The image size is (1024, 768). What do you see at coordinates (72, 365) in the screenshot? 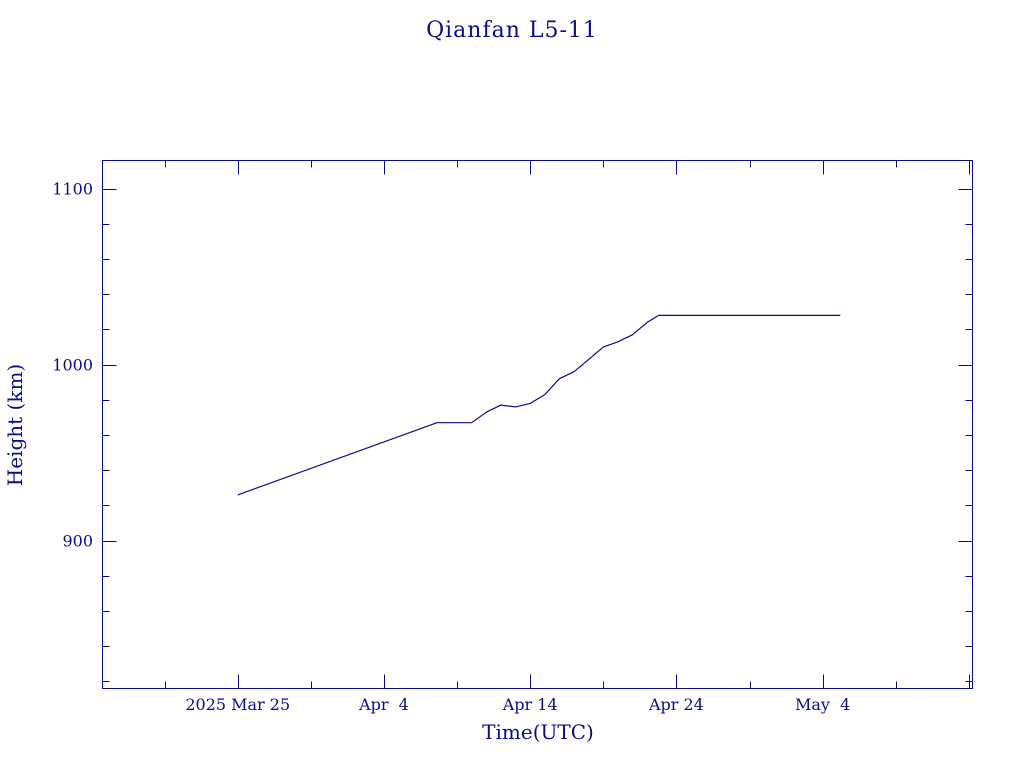
I see `y-tick-label: 1000` at bounding box center [72, 365].